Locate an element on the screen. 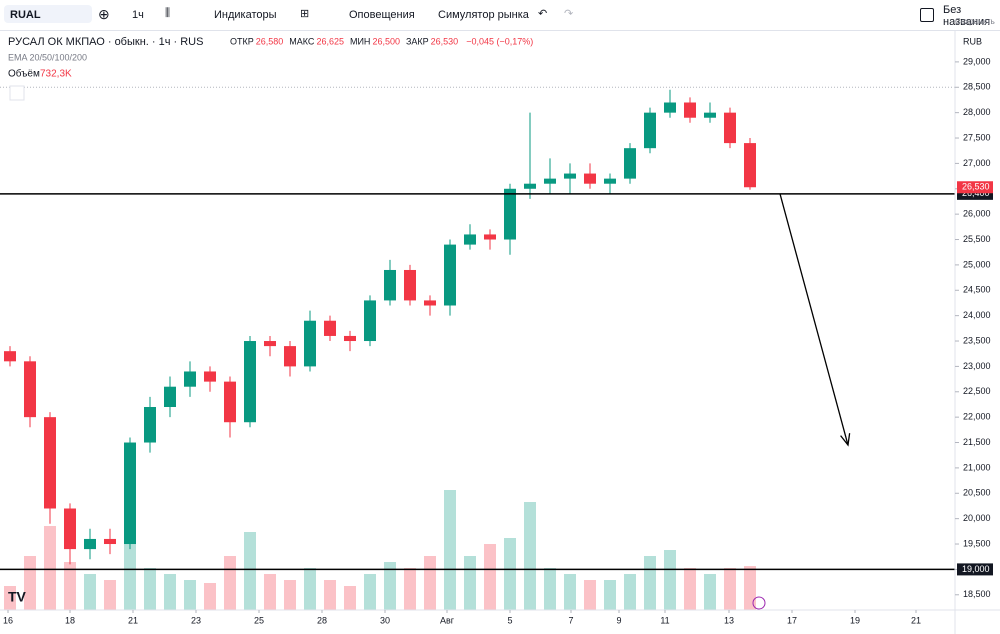  collapse-button is located at coordinates (17, 93).